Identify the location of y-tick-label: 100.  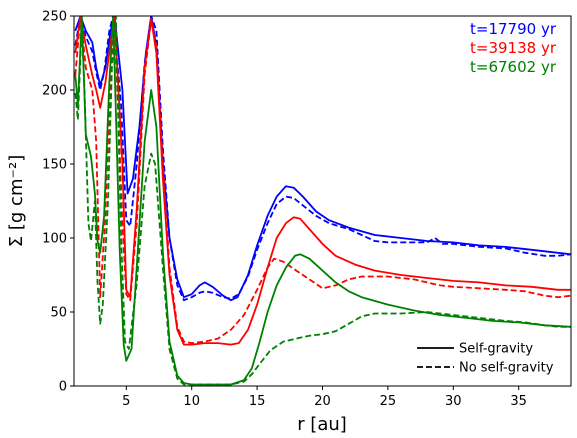
(54, 239).